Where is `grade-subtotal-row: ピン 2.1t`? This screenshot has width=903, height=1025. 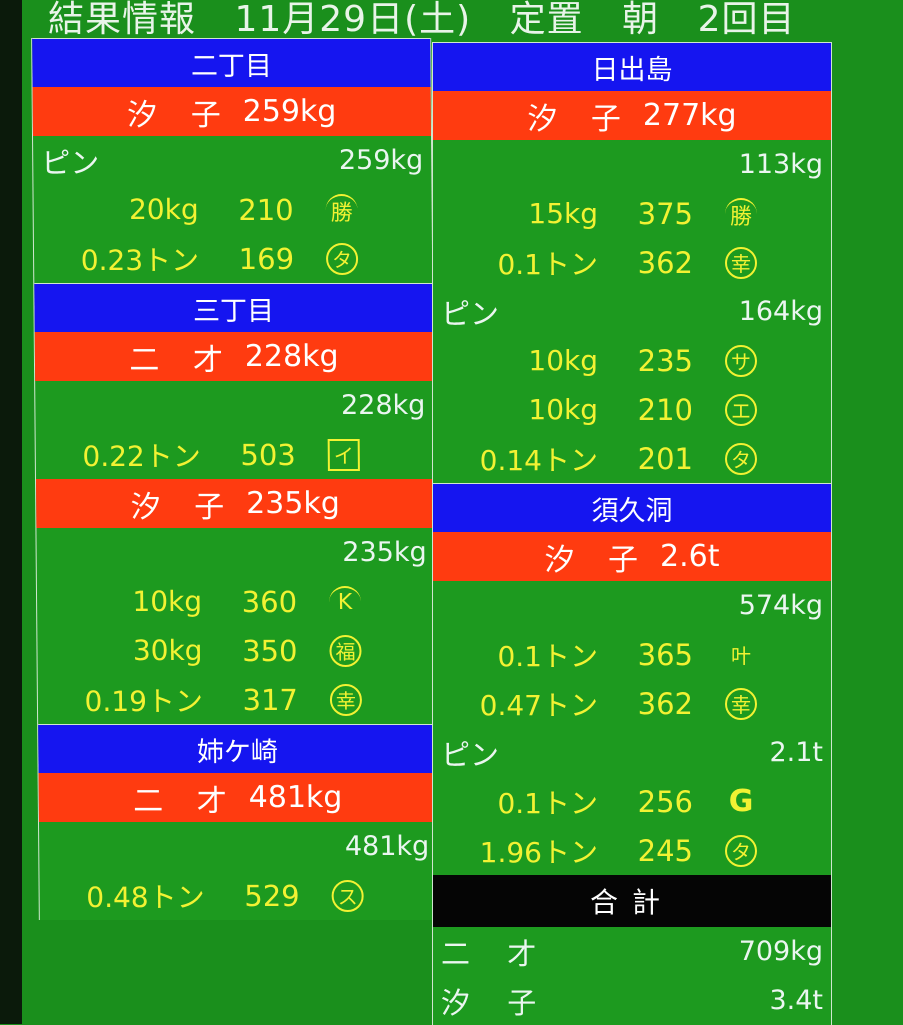
grade-subtotal-row: ピン 2.1t is located at coordinates (632, 752).